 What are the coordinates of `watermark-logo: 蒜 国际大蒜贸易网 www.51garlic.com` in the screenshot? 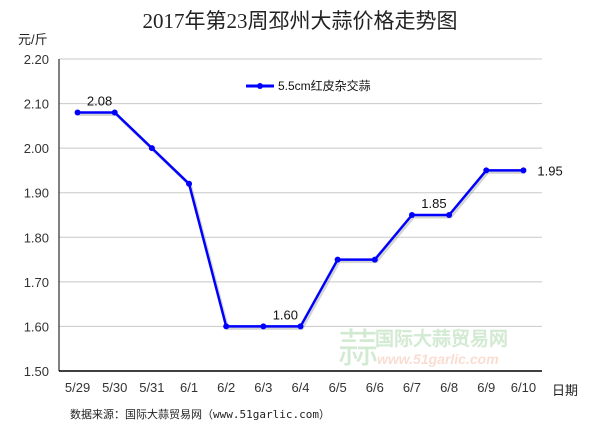 It's located at (423, 349).